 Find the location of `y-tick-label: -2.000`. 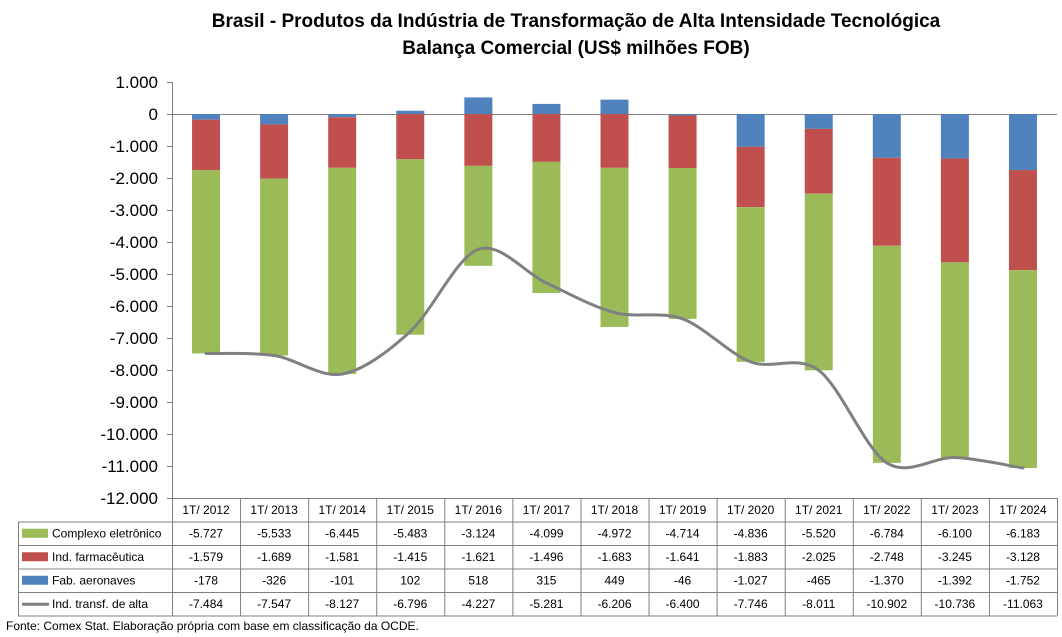

y-tick-label: -2.000 is located at coordinates (134, 178).